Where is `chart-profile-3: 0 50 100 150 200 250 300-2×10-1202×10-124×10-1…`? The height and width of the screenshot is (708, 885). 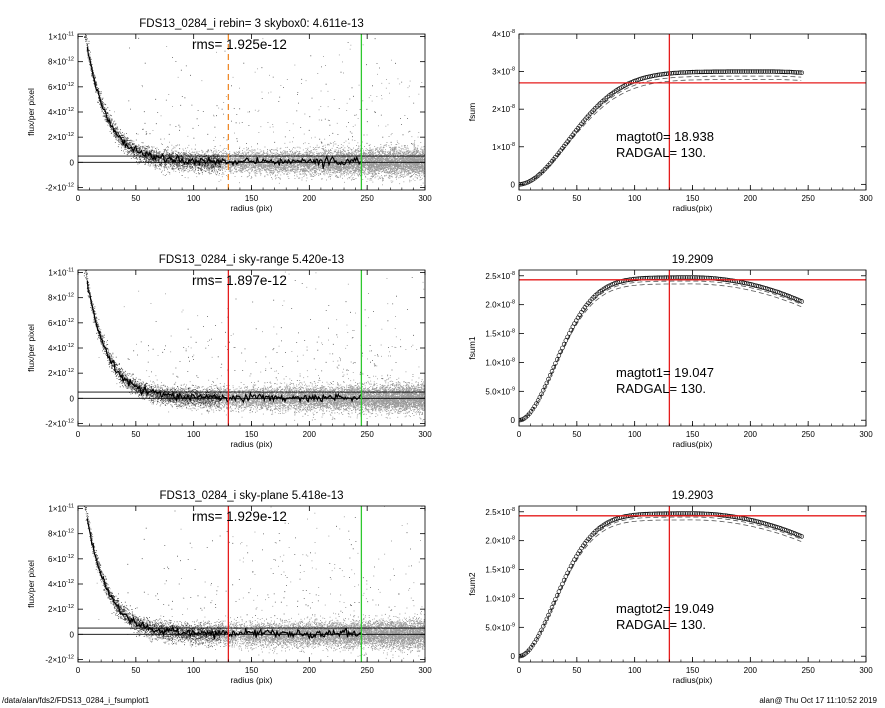
chart-profile-3: 0 50 100 150 200 250 300-2×10-1202×10-124×10-1… is located at coordinates (229, 587).